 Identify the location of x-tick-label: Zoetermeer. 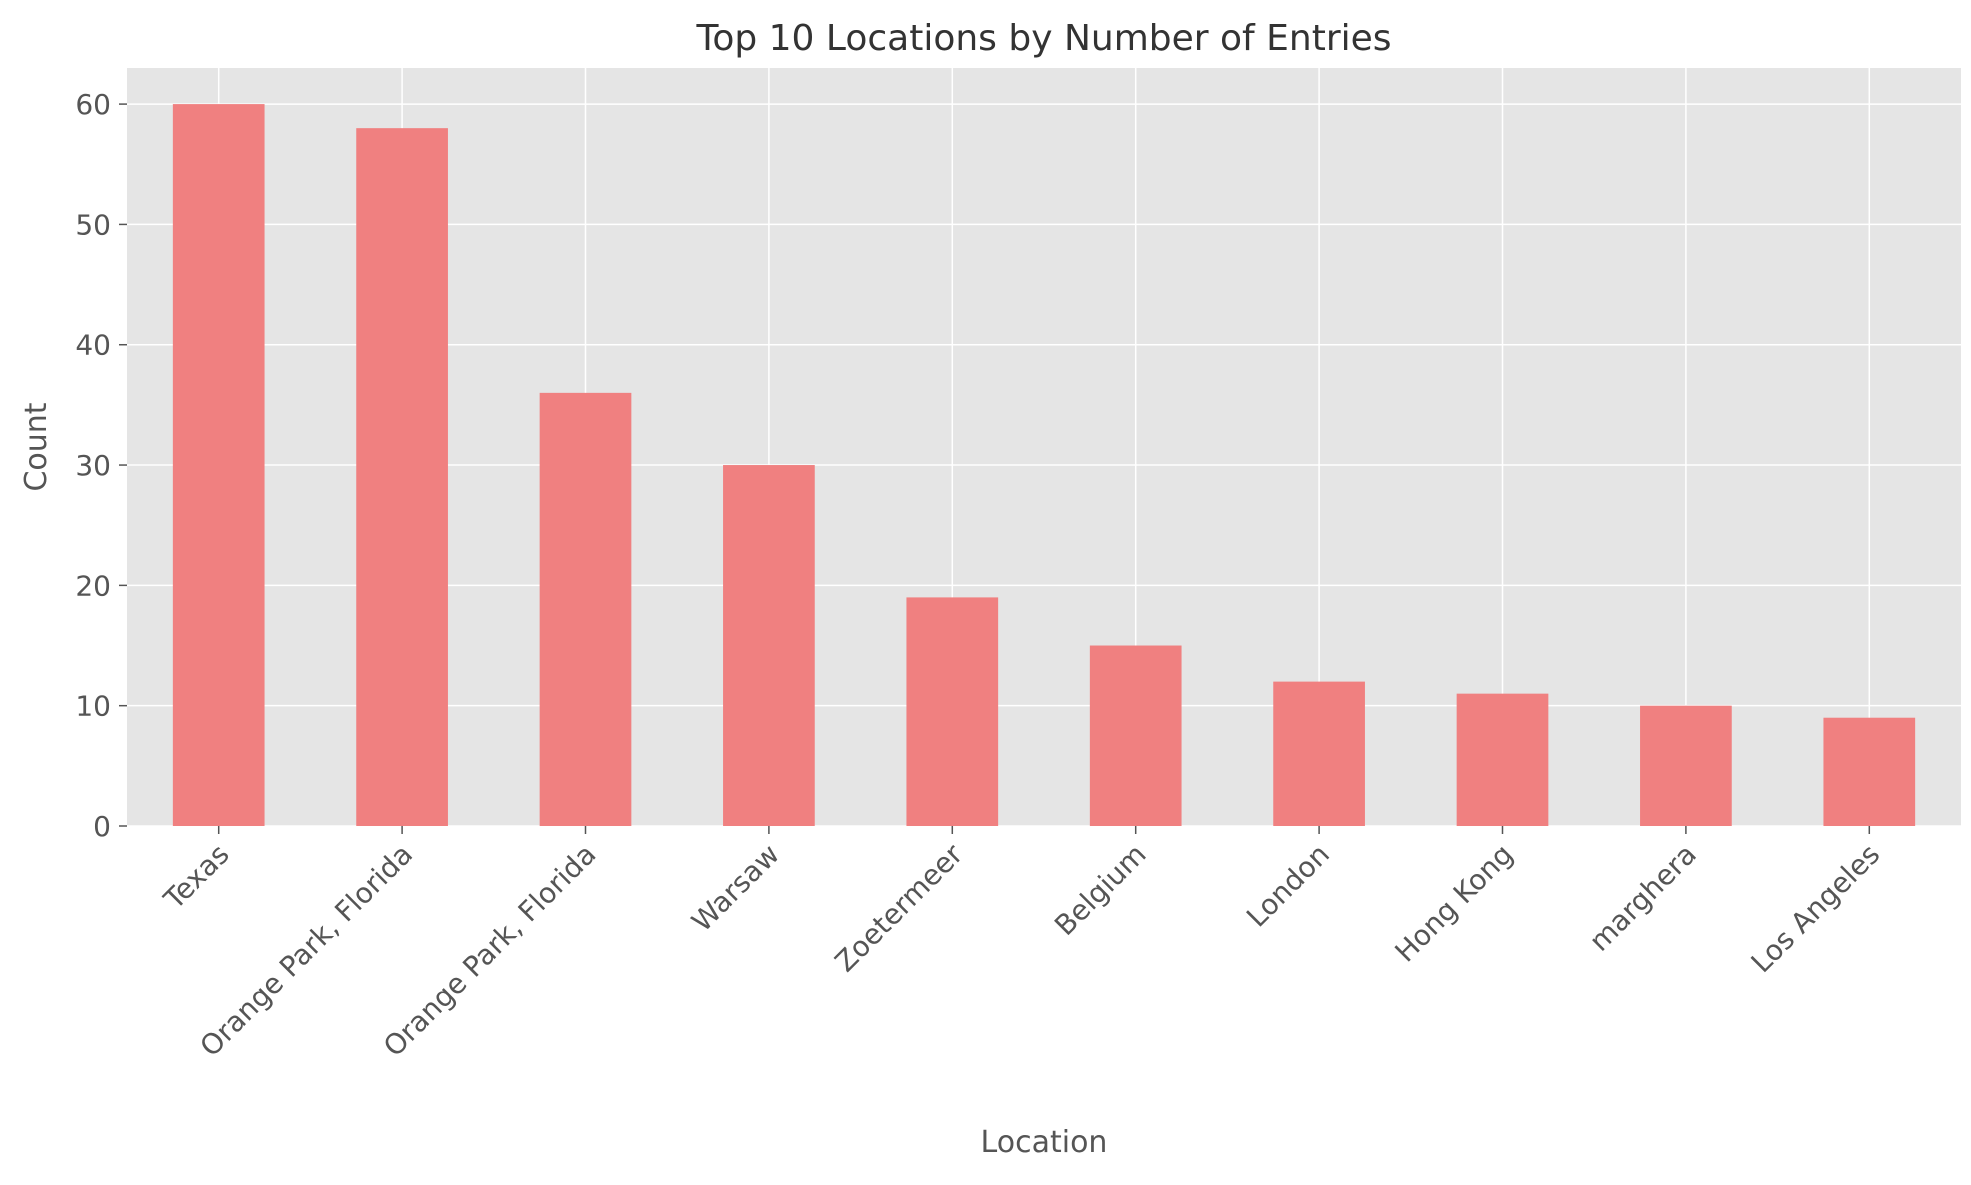
(899, 907).